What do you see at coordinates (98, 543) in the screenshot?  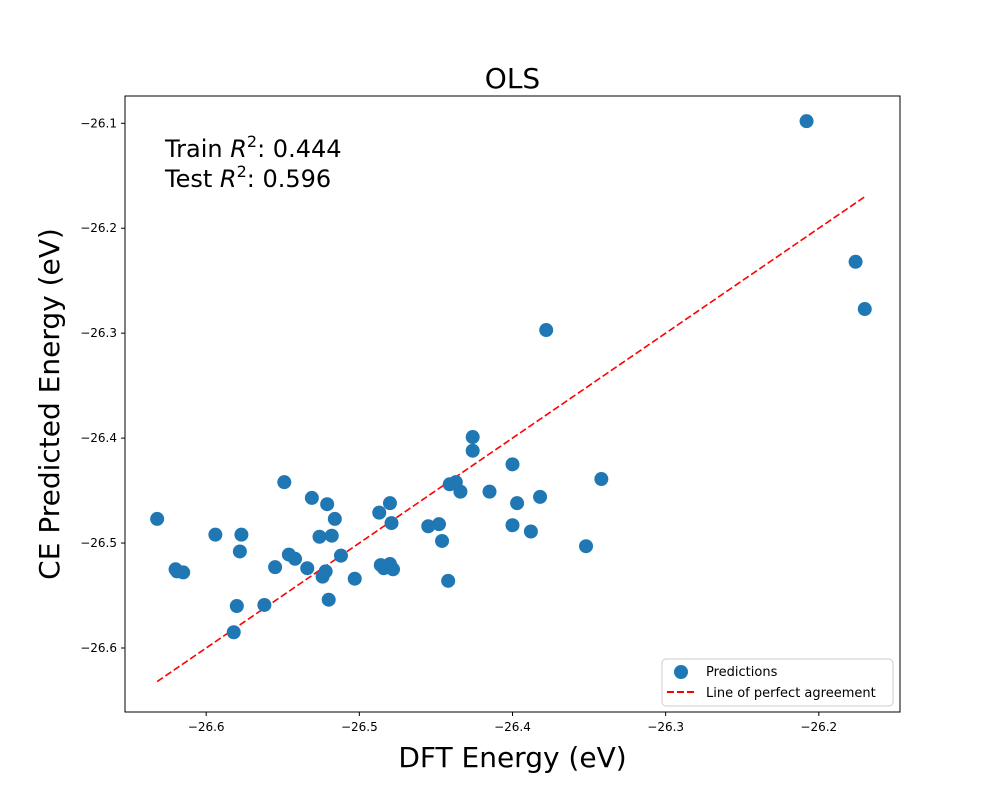 I see `y-tick-label: −26.5` at bounding box center [98, 543].